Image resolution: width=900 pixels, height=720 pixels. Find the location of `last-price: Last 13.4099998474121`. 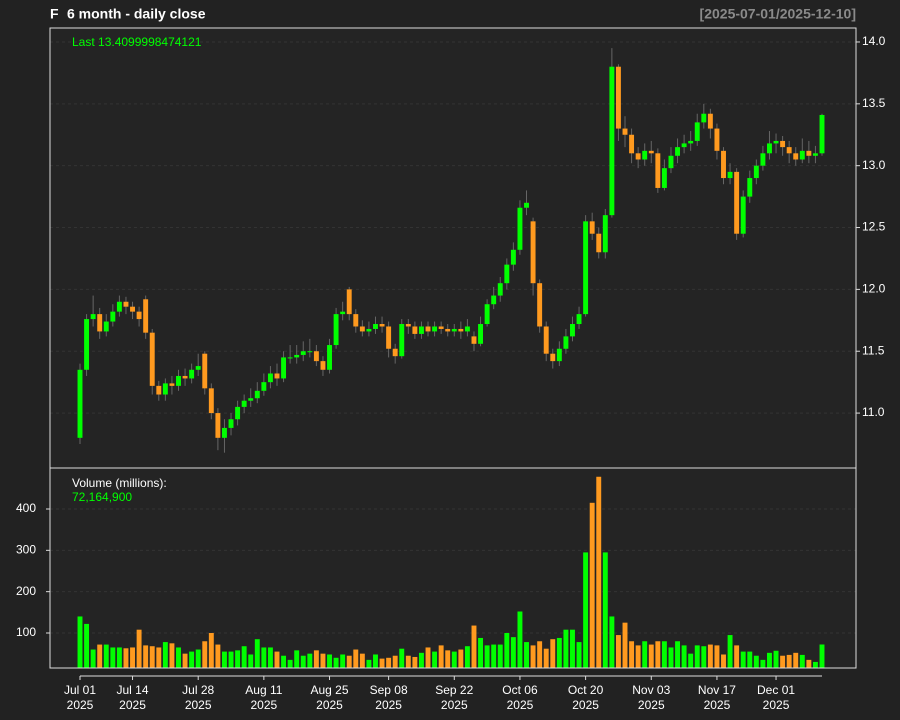

last-price: Last 13.4099998474121 is located at coordinates (137, 42).